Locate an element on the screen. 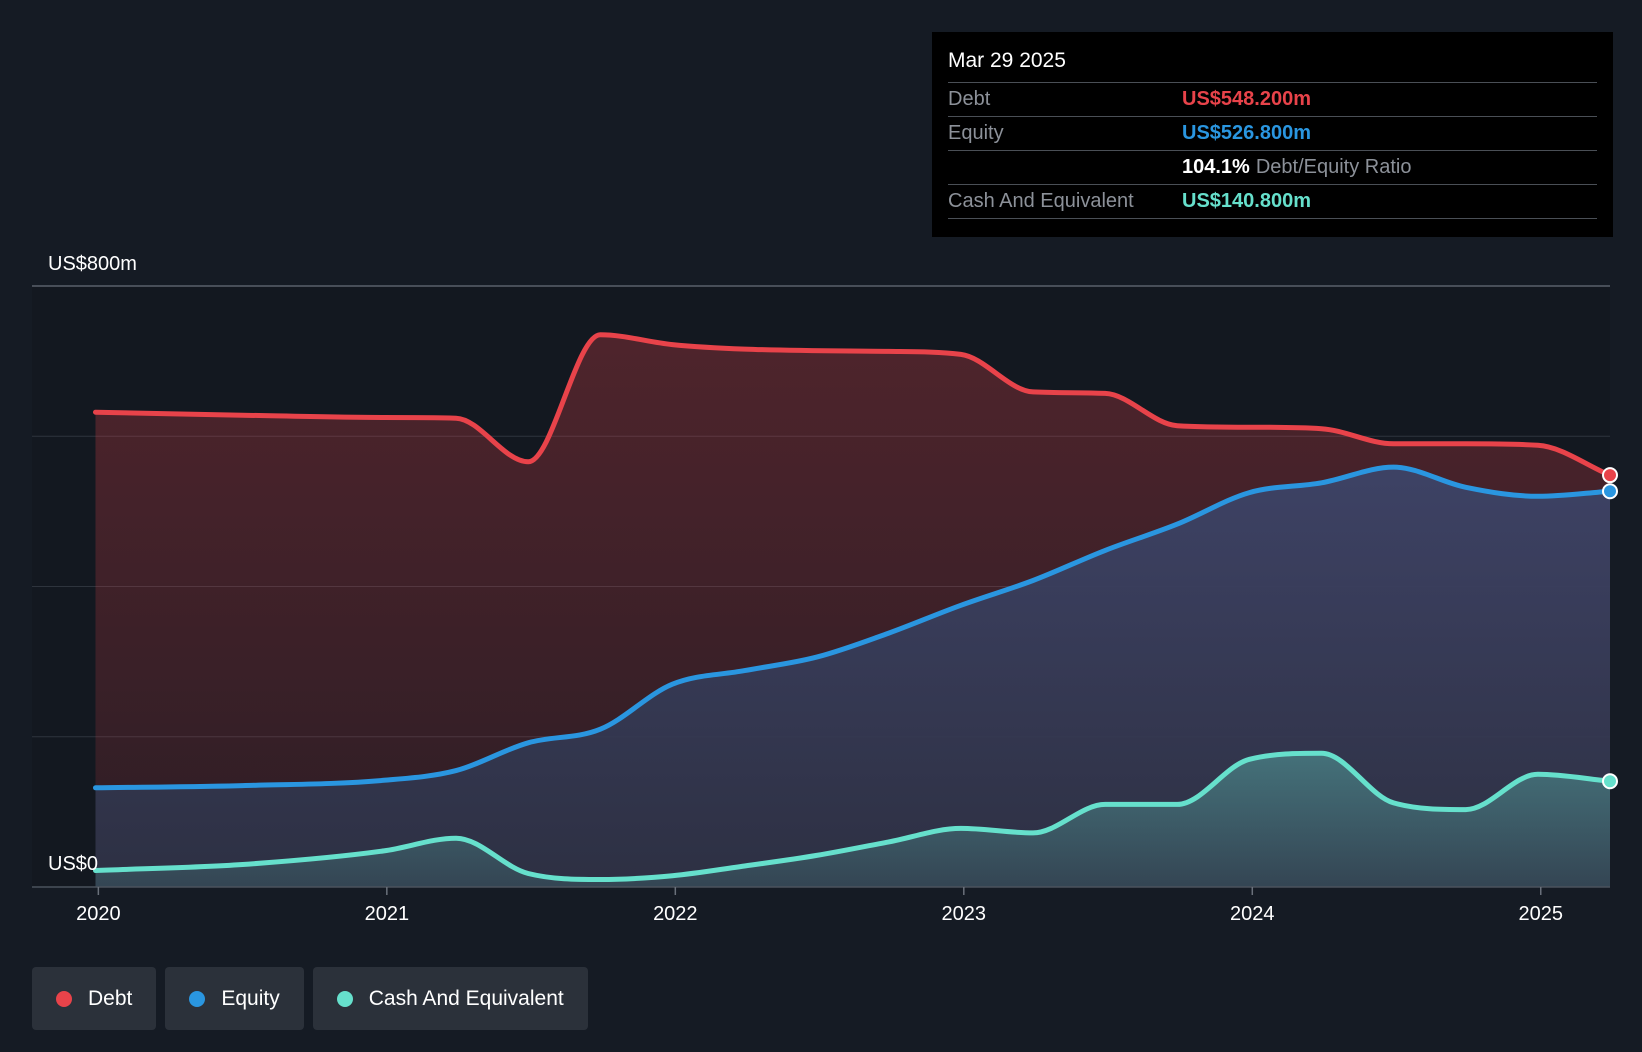  cash-area is located at coordinates (852, 820).